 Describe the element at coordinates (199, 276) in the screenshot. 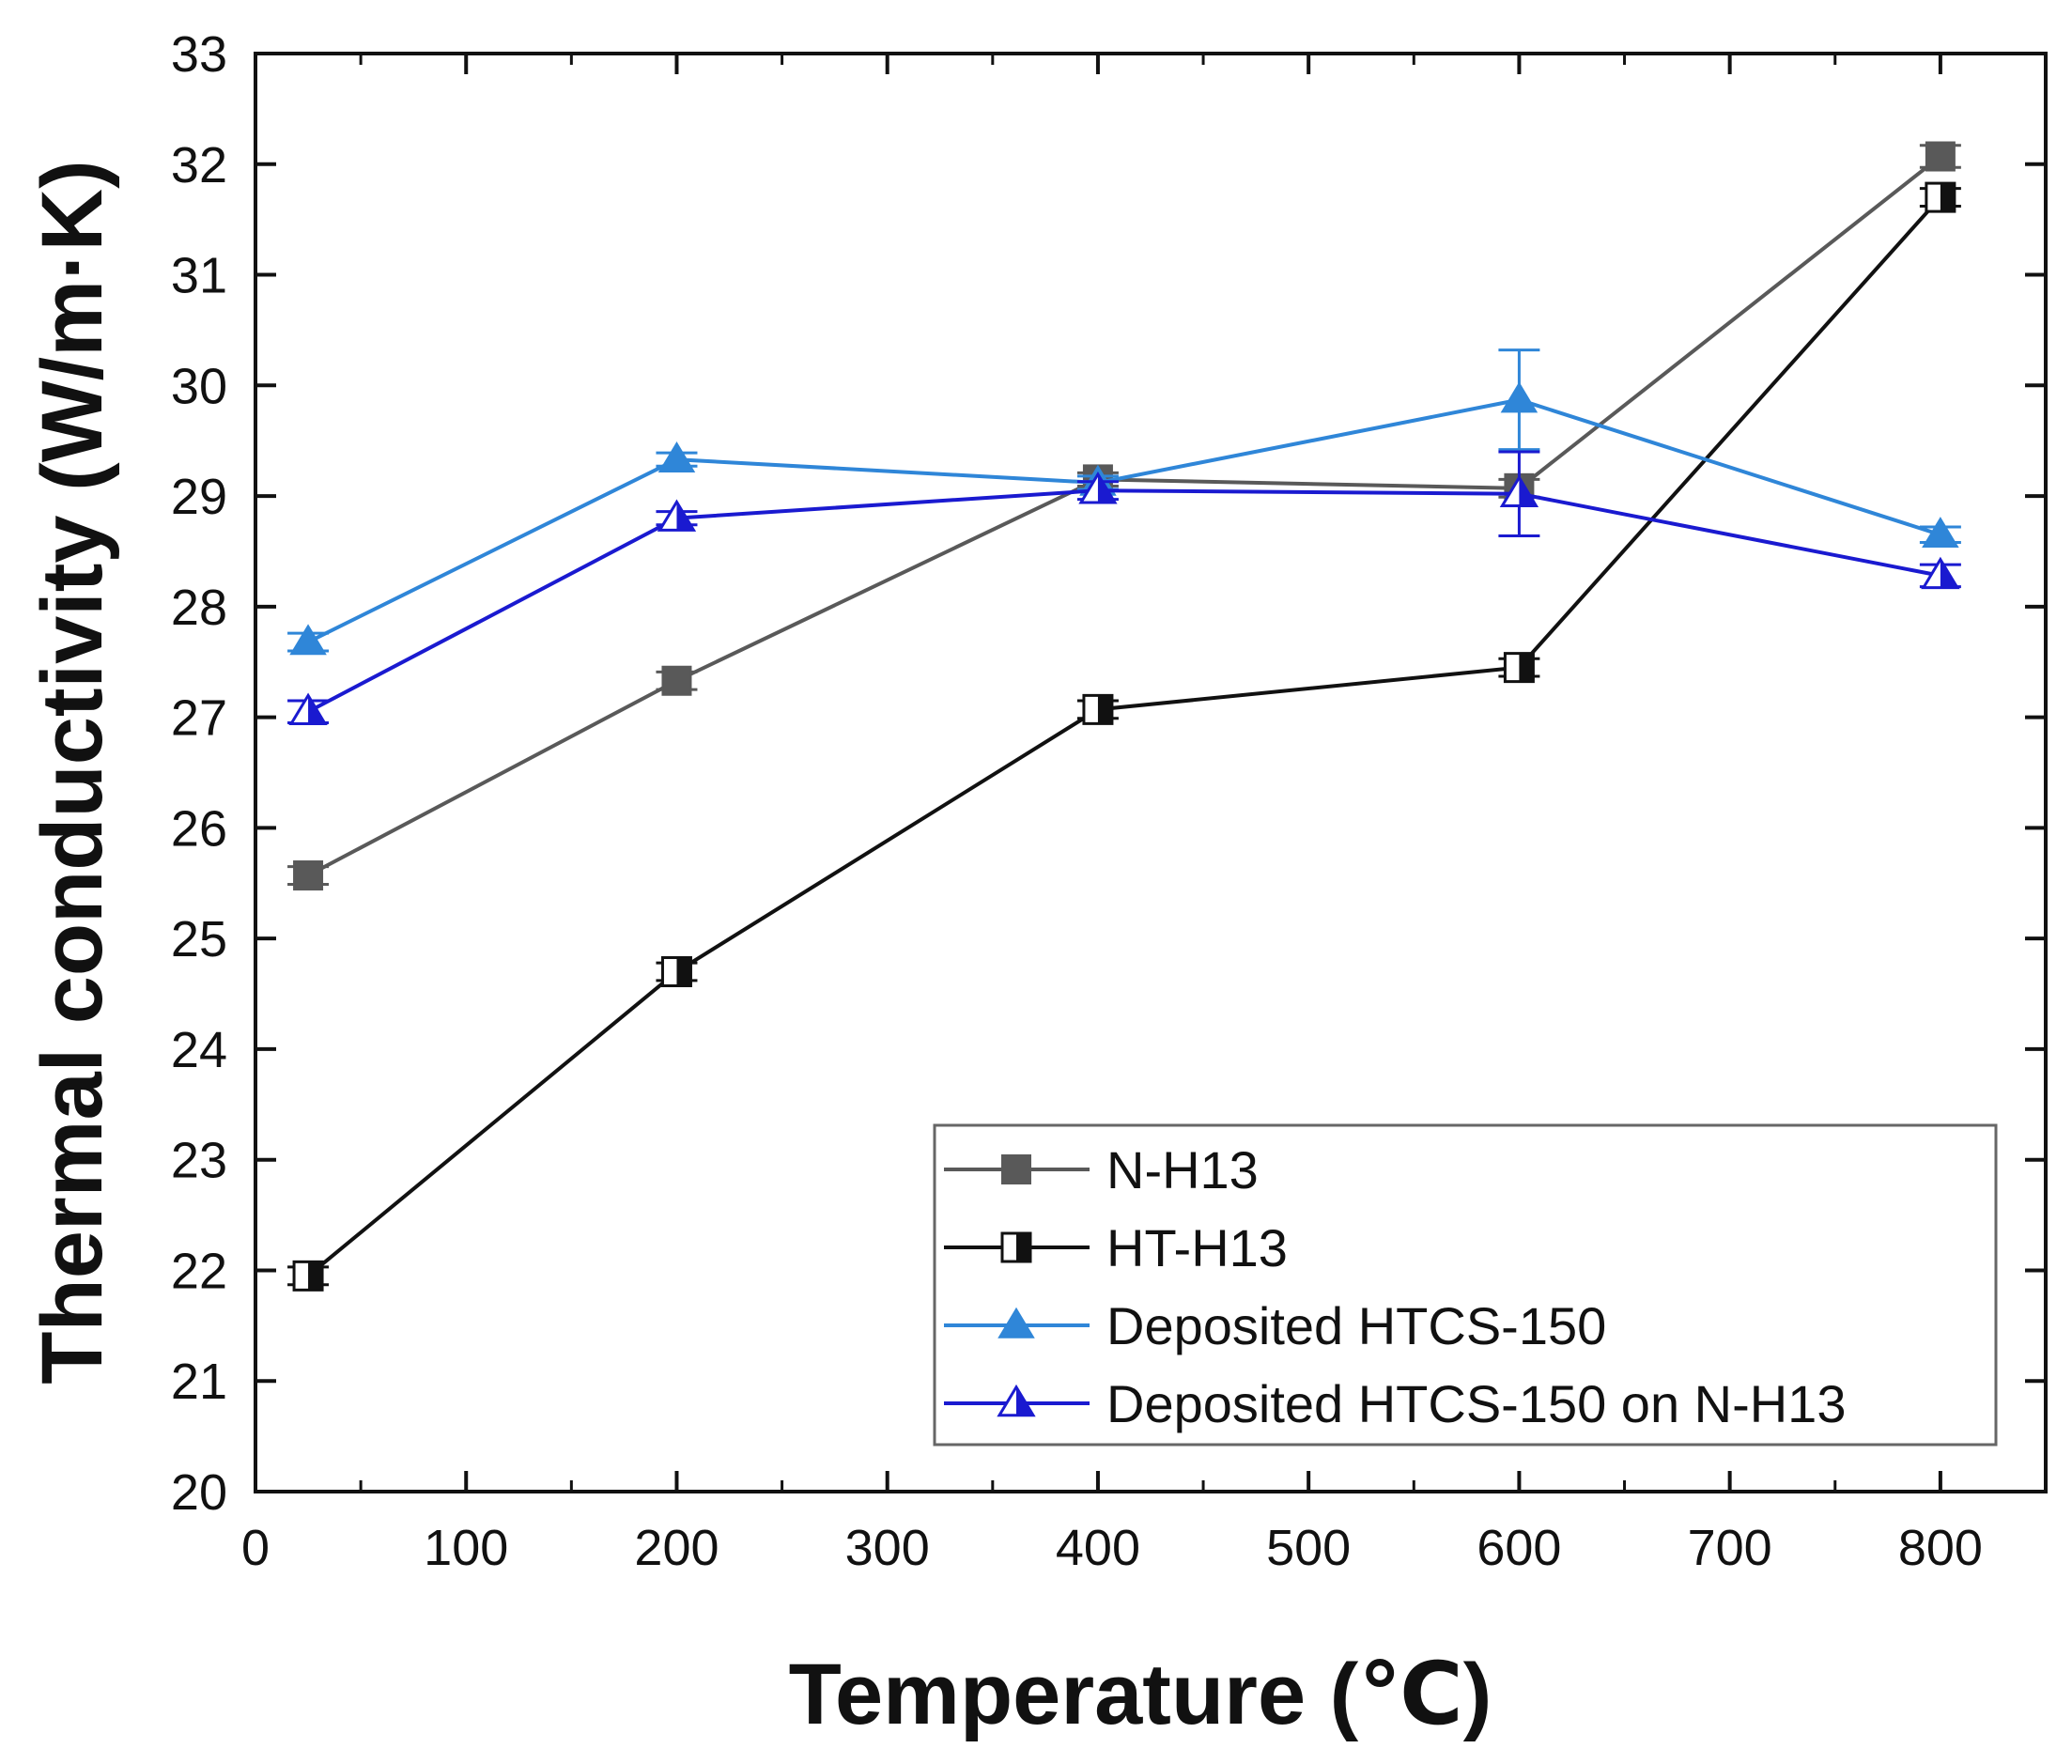

I see `y-tick-label: 31` at that location.